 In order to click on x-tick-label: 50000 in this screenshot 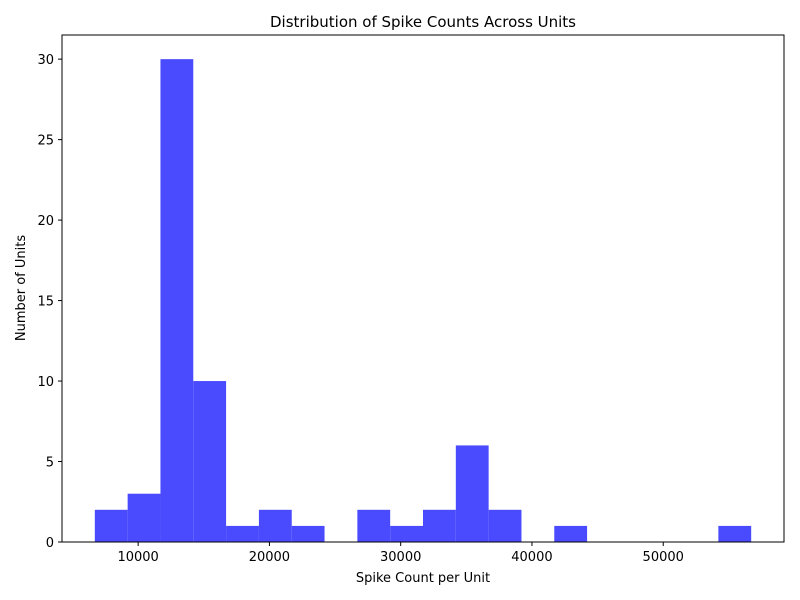, I will do `click(663, 557)`.